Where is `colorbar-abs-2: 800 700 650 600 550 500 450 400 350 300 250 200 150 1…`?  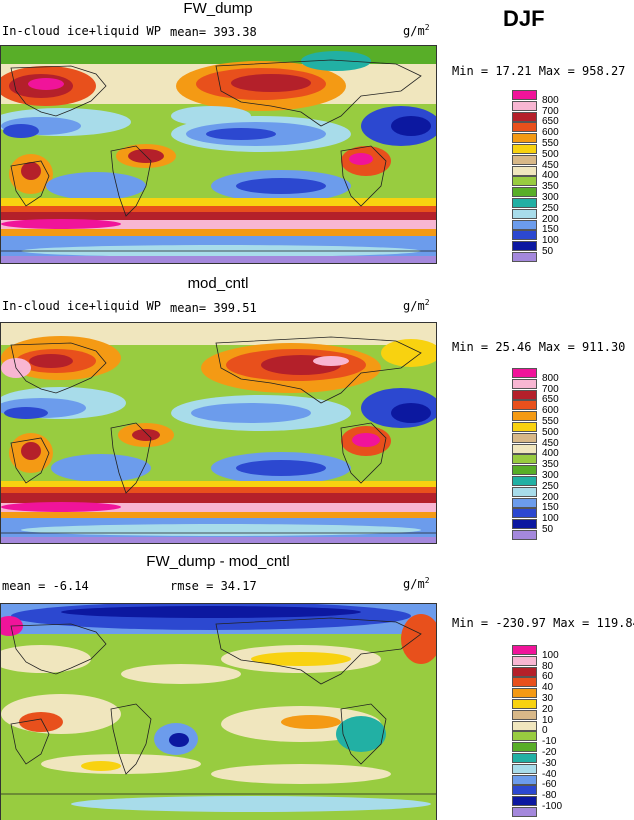
colorbar-abs-2: 800 700 650 600 550 500 450 400 350 300 250 200 150 1… is located at coordinates (552, 455).